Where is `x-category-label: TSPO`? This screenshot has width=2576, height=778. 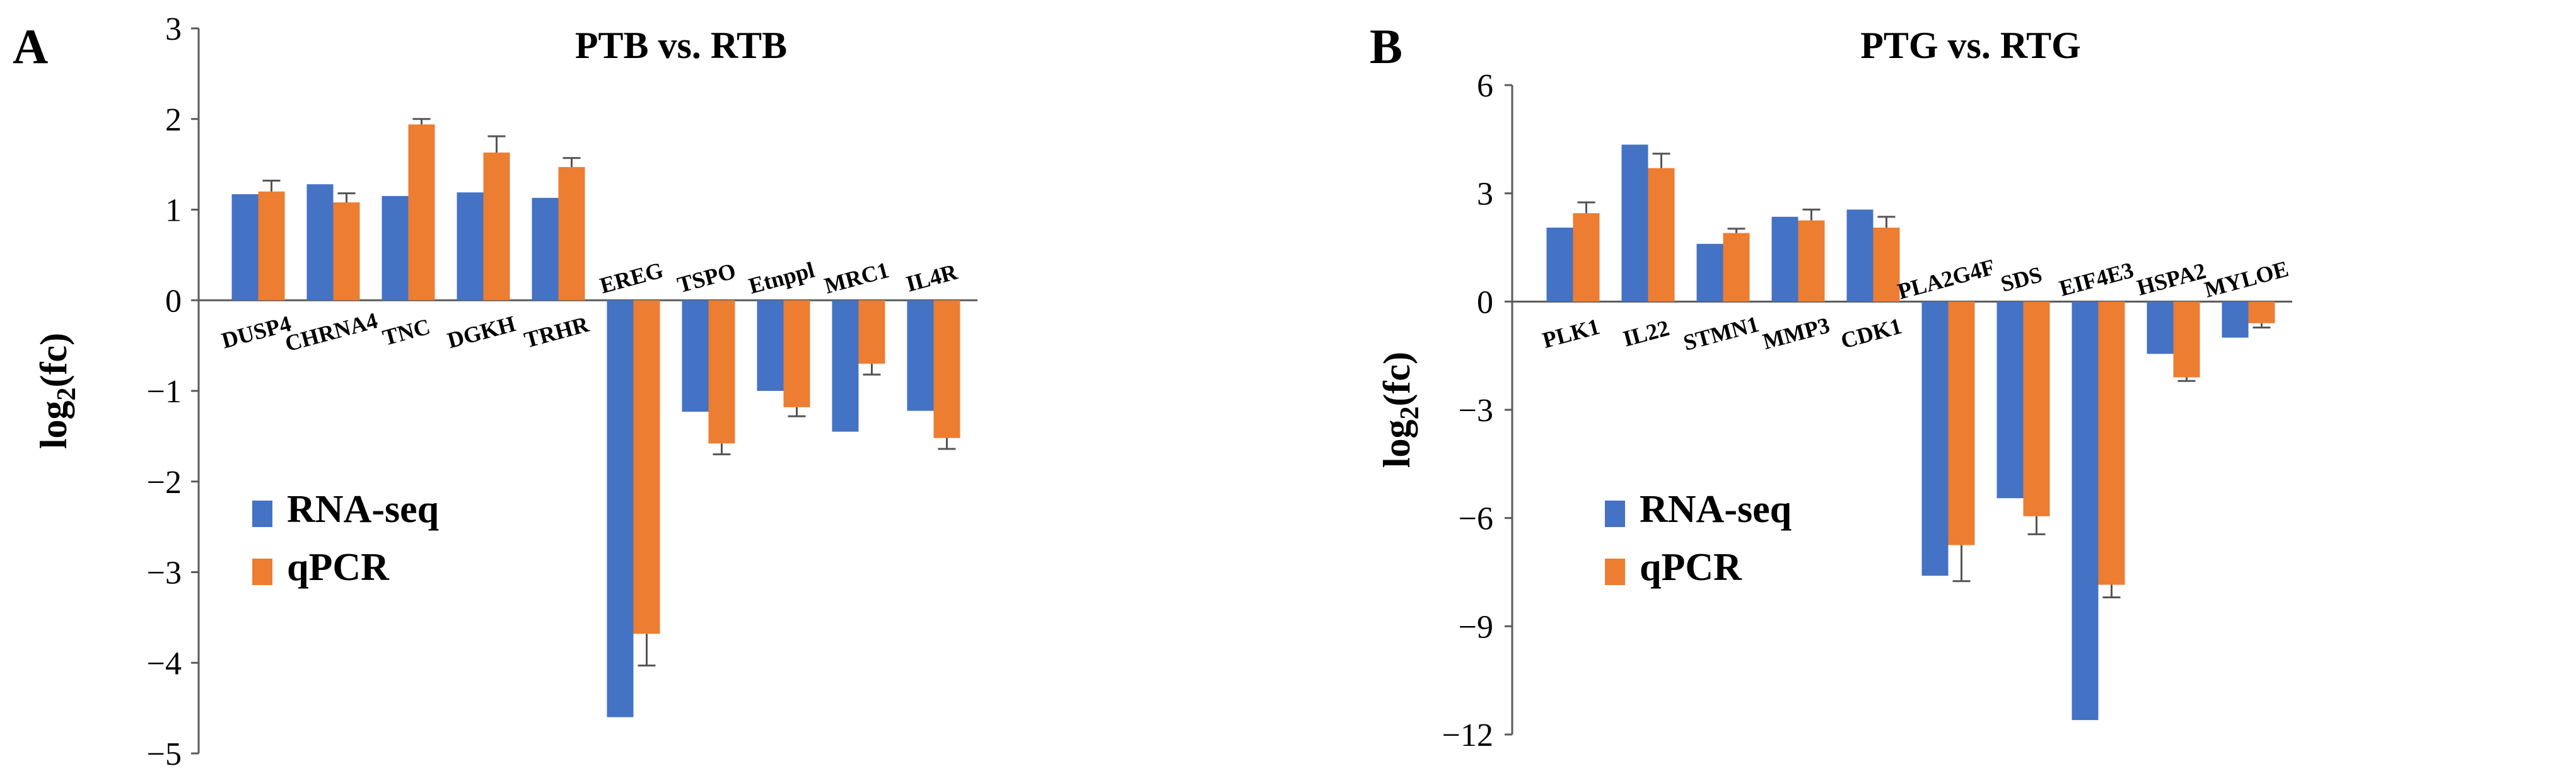
x-category-label: TSPO is located at coordinates (707, 278).